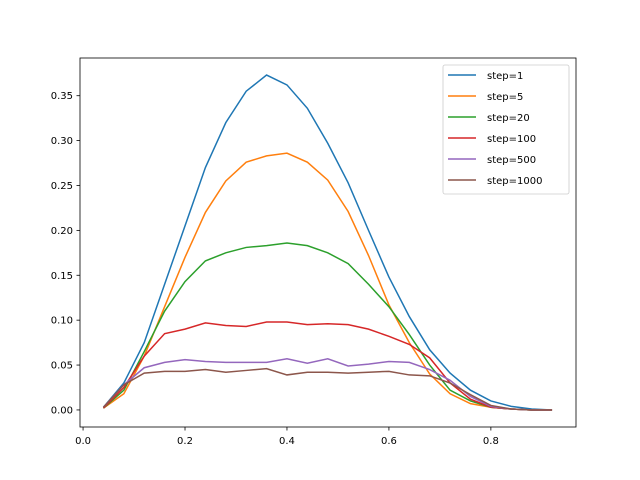 The width and height of the screenshot is (640, 480). Describe the element at coordinates (185, 441) in the screenshot. I see `x-tick-label: 0.2` at that location.